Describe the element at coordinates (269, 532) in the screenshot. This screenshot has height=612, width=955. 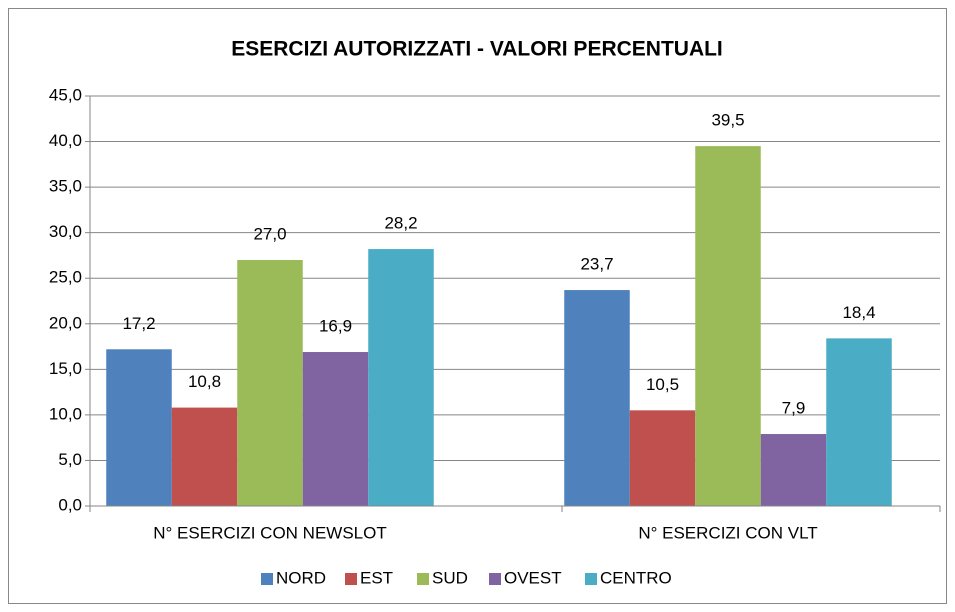
I see `x-tick-label: N° ESERCIZI CON NEWSLOT` at that location.